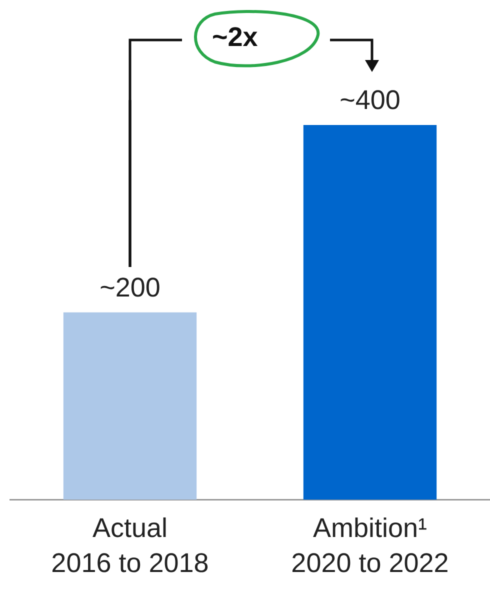 Image resolution: width=490 pixels, height=600 pixels. Describe the element at coordinates (235, 37) in the screenshot. I see `text: ~2x` at that location.